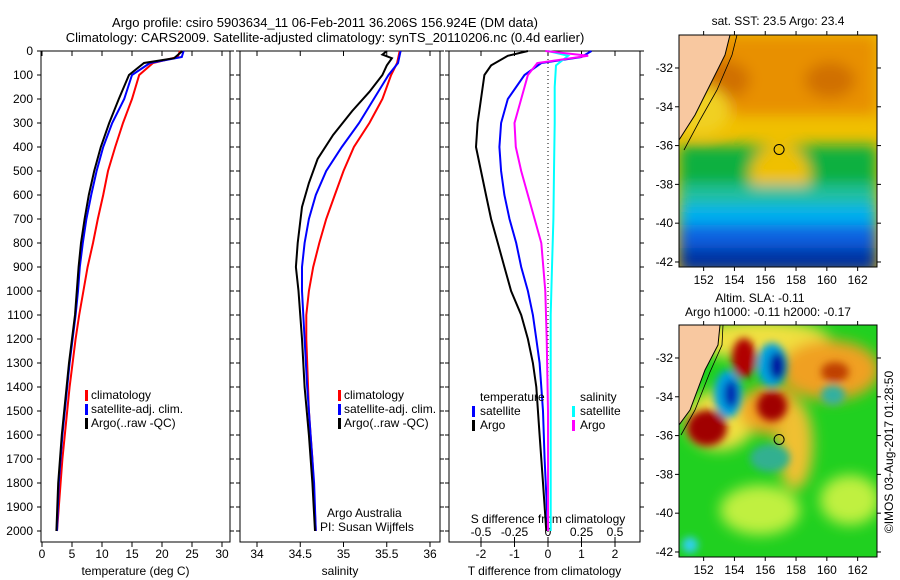 The width and height of the screenshot is (900, 580). Describe the element at coordinates (598, 397) in the screenshot. I see `legend-title-salinity: salinity` at that location.